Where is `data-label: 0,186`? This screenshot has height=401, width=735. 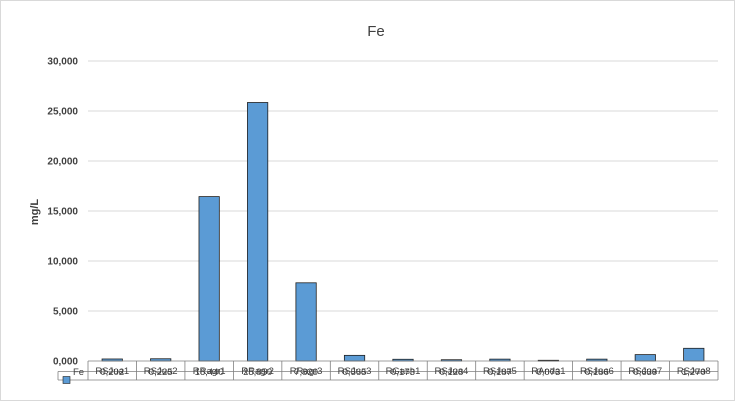
data-label: 0,186 is located at coordinates (597, 372).